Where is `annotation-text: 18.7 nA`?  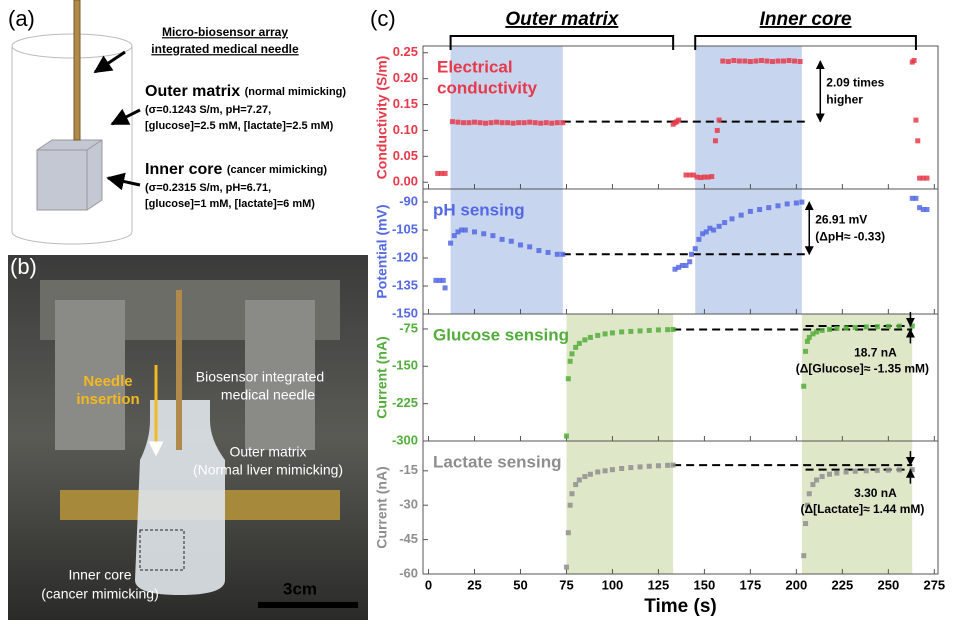
annotation-text: 18.7 nA is located at coordinates (875, 353).